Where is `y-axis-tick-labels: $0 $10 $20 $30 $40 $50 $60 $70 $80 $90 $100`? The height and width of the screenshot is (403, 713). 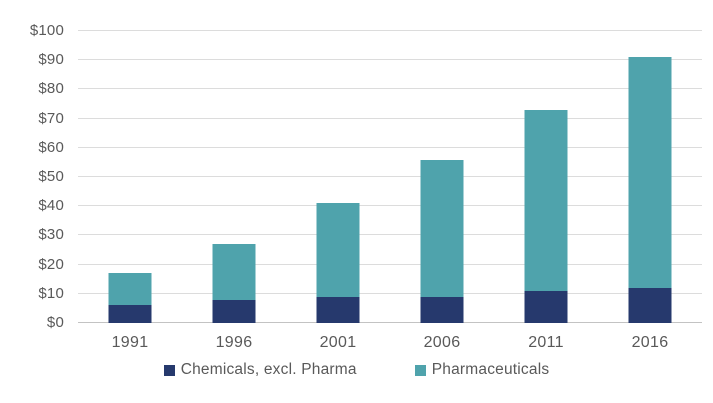
y-axis-tick-labels: $0 $10 $20 $30 $40 $50 $60 $70 $80 $90 $100 is located at coordinates (32, 201).